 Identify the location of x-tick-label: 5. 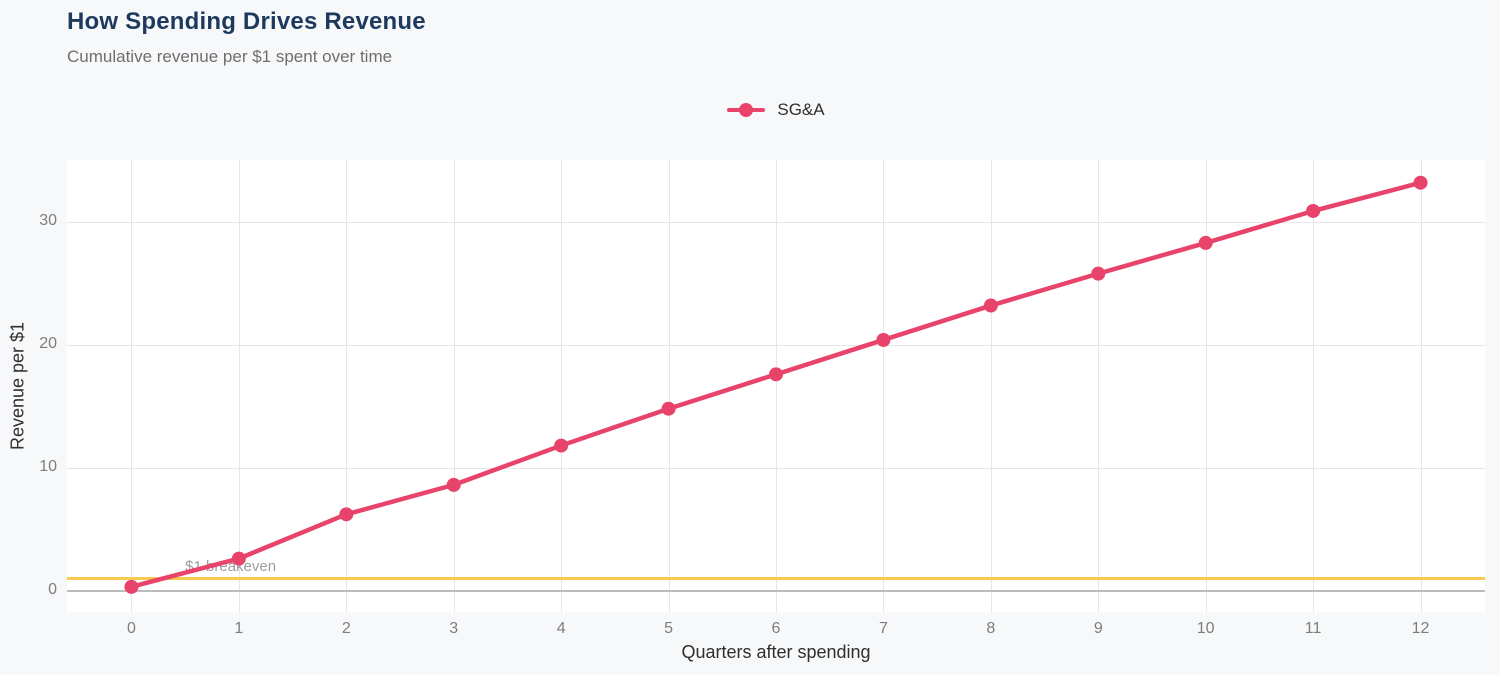
(669, 628).